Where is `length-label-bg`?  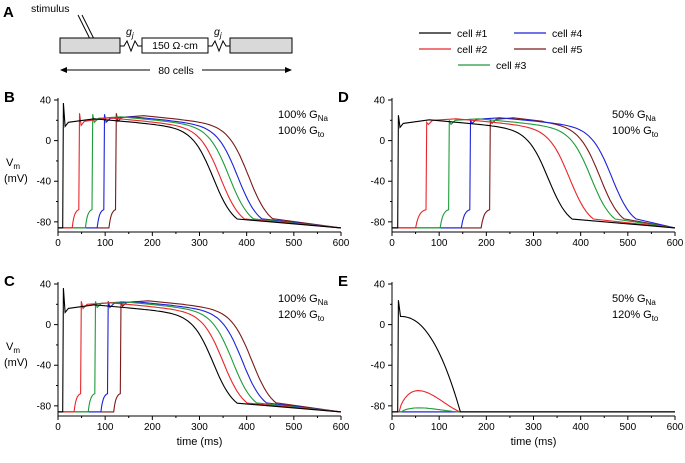 length-label-bg is located at coordinates (176, 70).